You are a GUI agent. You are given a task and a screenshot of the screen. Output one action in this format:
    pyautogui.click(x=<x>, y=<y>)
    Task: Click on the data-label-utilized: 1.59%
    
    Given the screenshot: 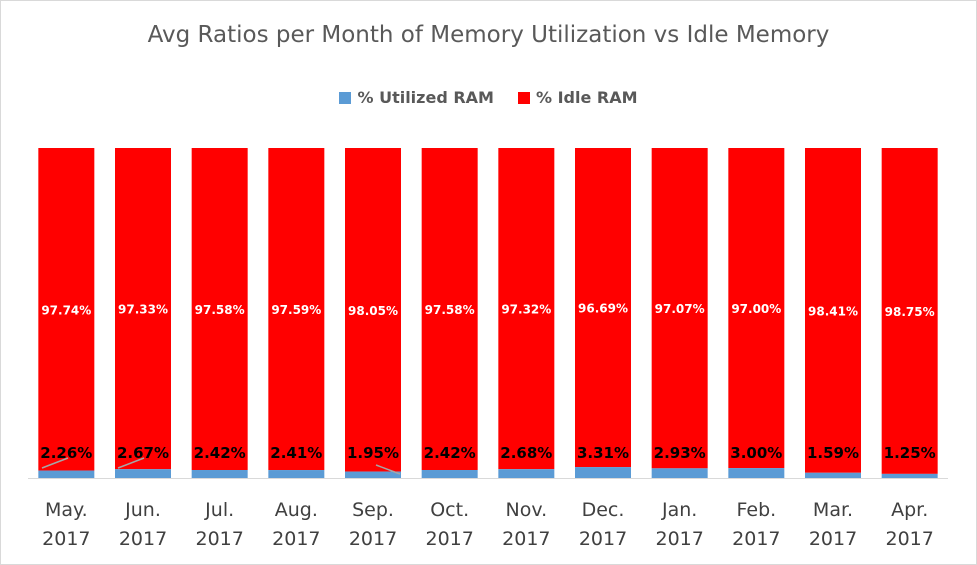 What is the action you would take?
    pyautogui.click(x=833, y=453)
    